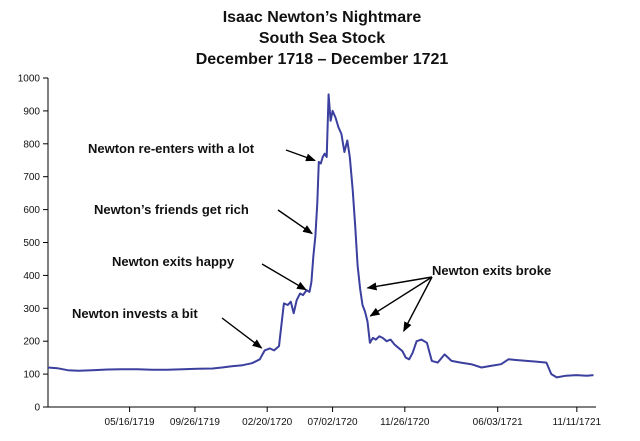 The height and width of the screenshot is (441, 640). What do you see at coordinates (31, 111) in the screenshot?
I see `y-tick-label: 900` at bounding box center [31, 111].